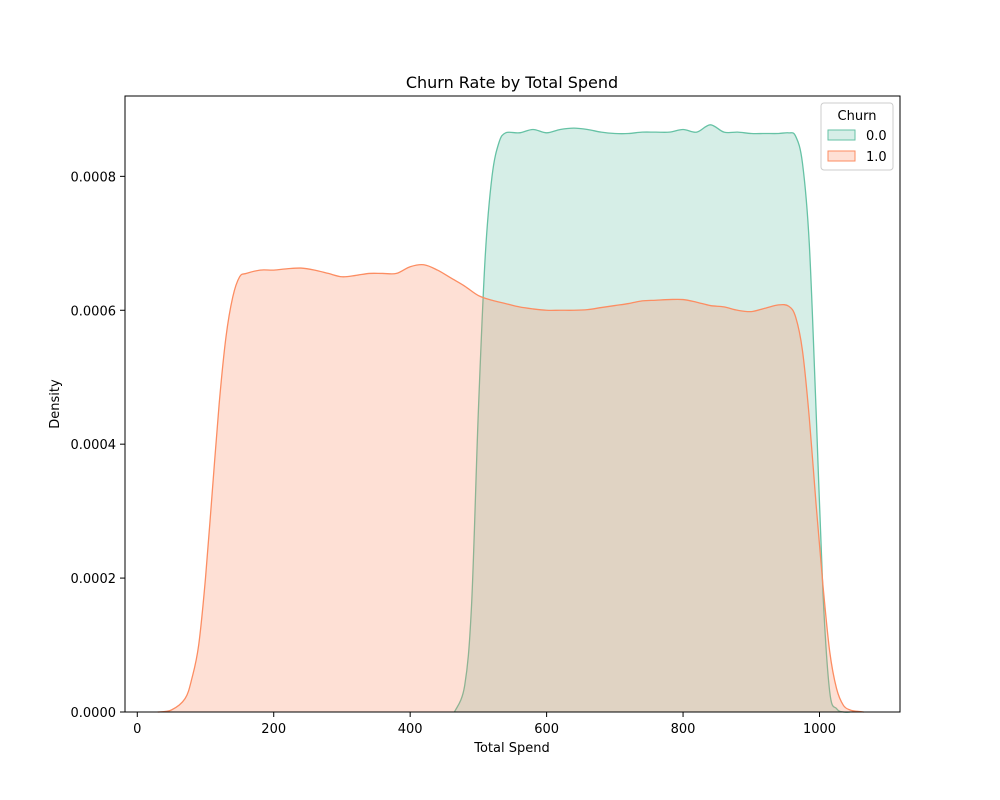  What do you see at coordinates (512, 82) in the screenshot?
I see `chart-title: Churn Rate by Total Spend` at bounding box center [512, 82].